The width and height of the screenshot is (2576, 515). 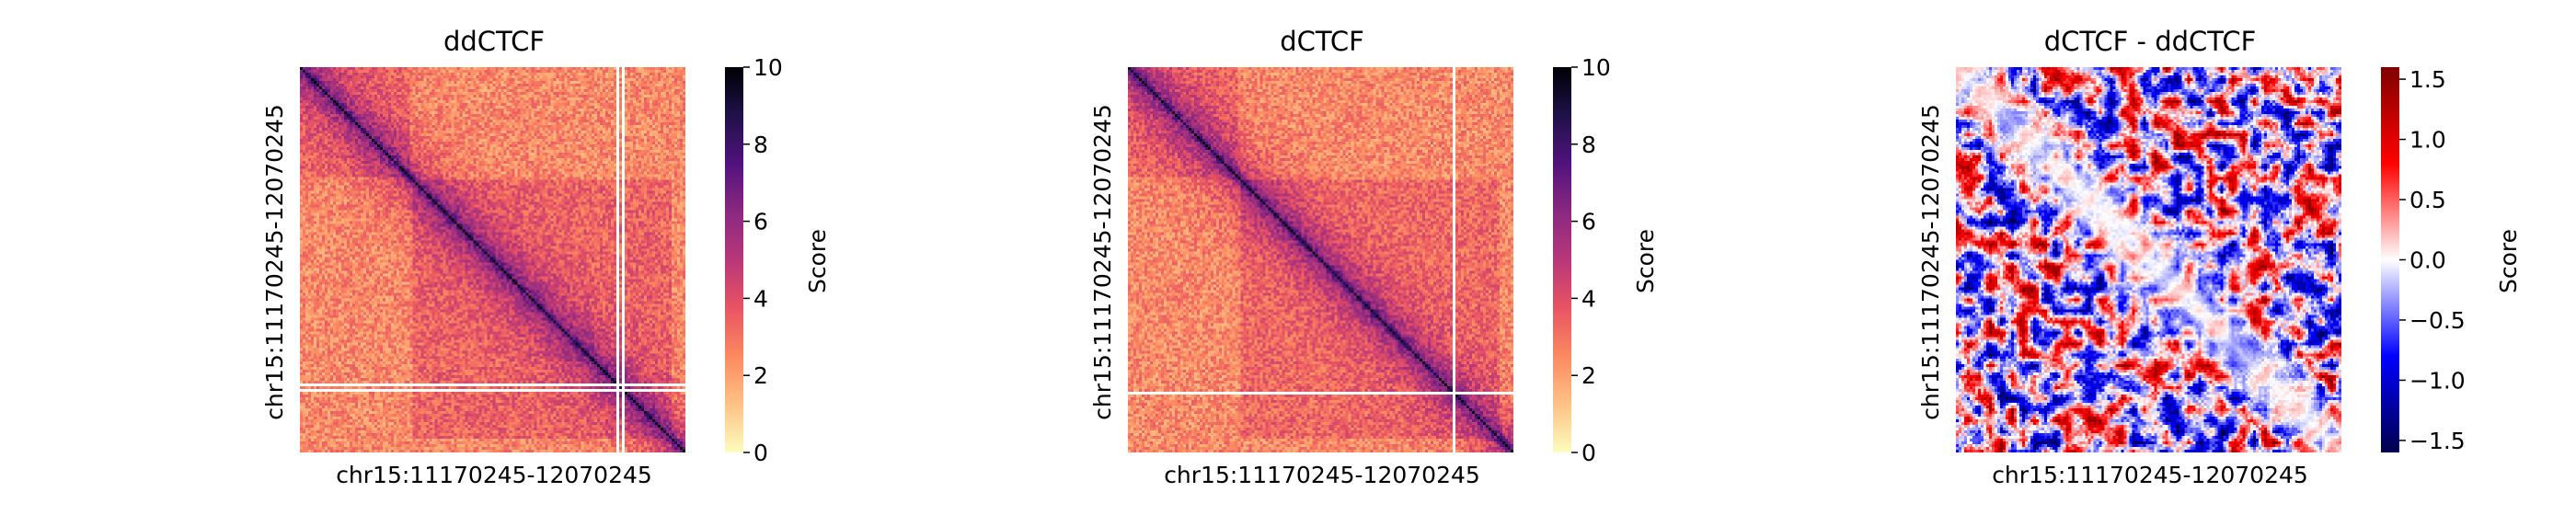 I want to click on colorbar-tick-label: −1.5, so click(x=2437, y=441).